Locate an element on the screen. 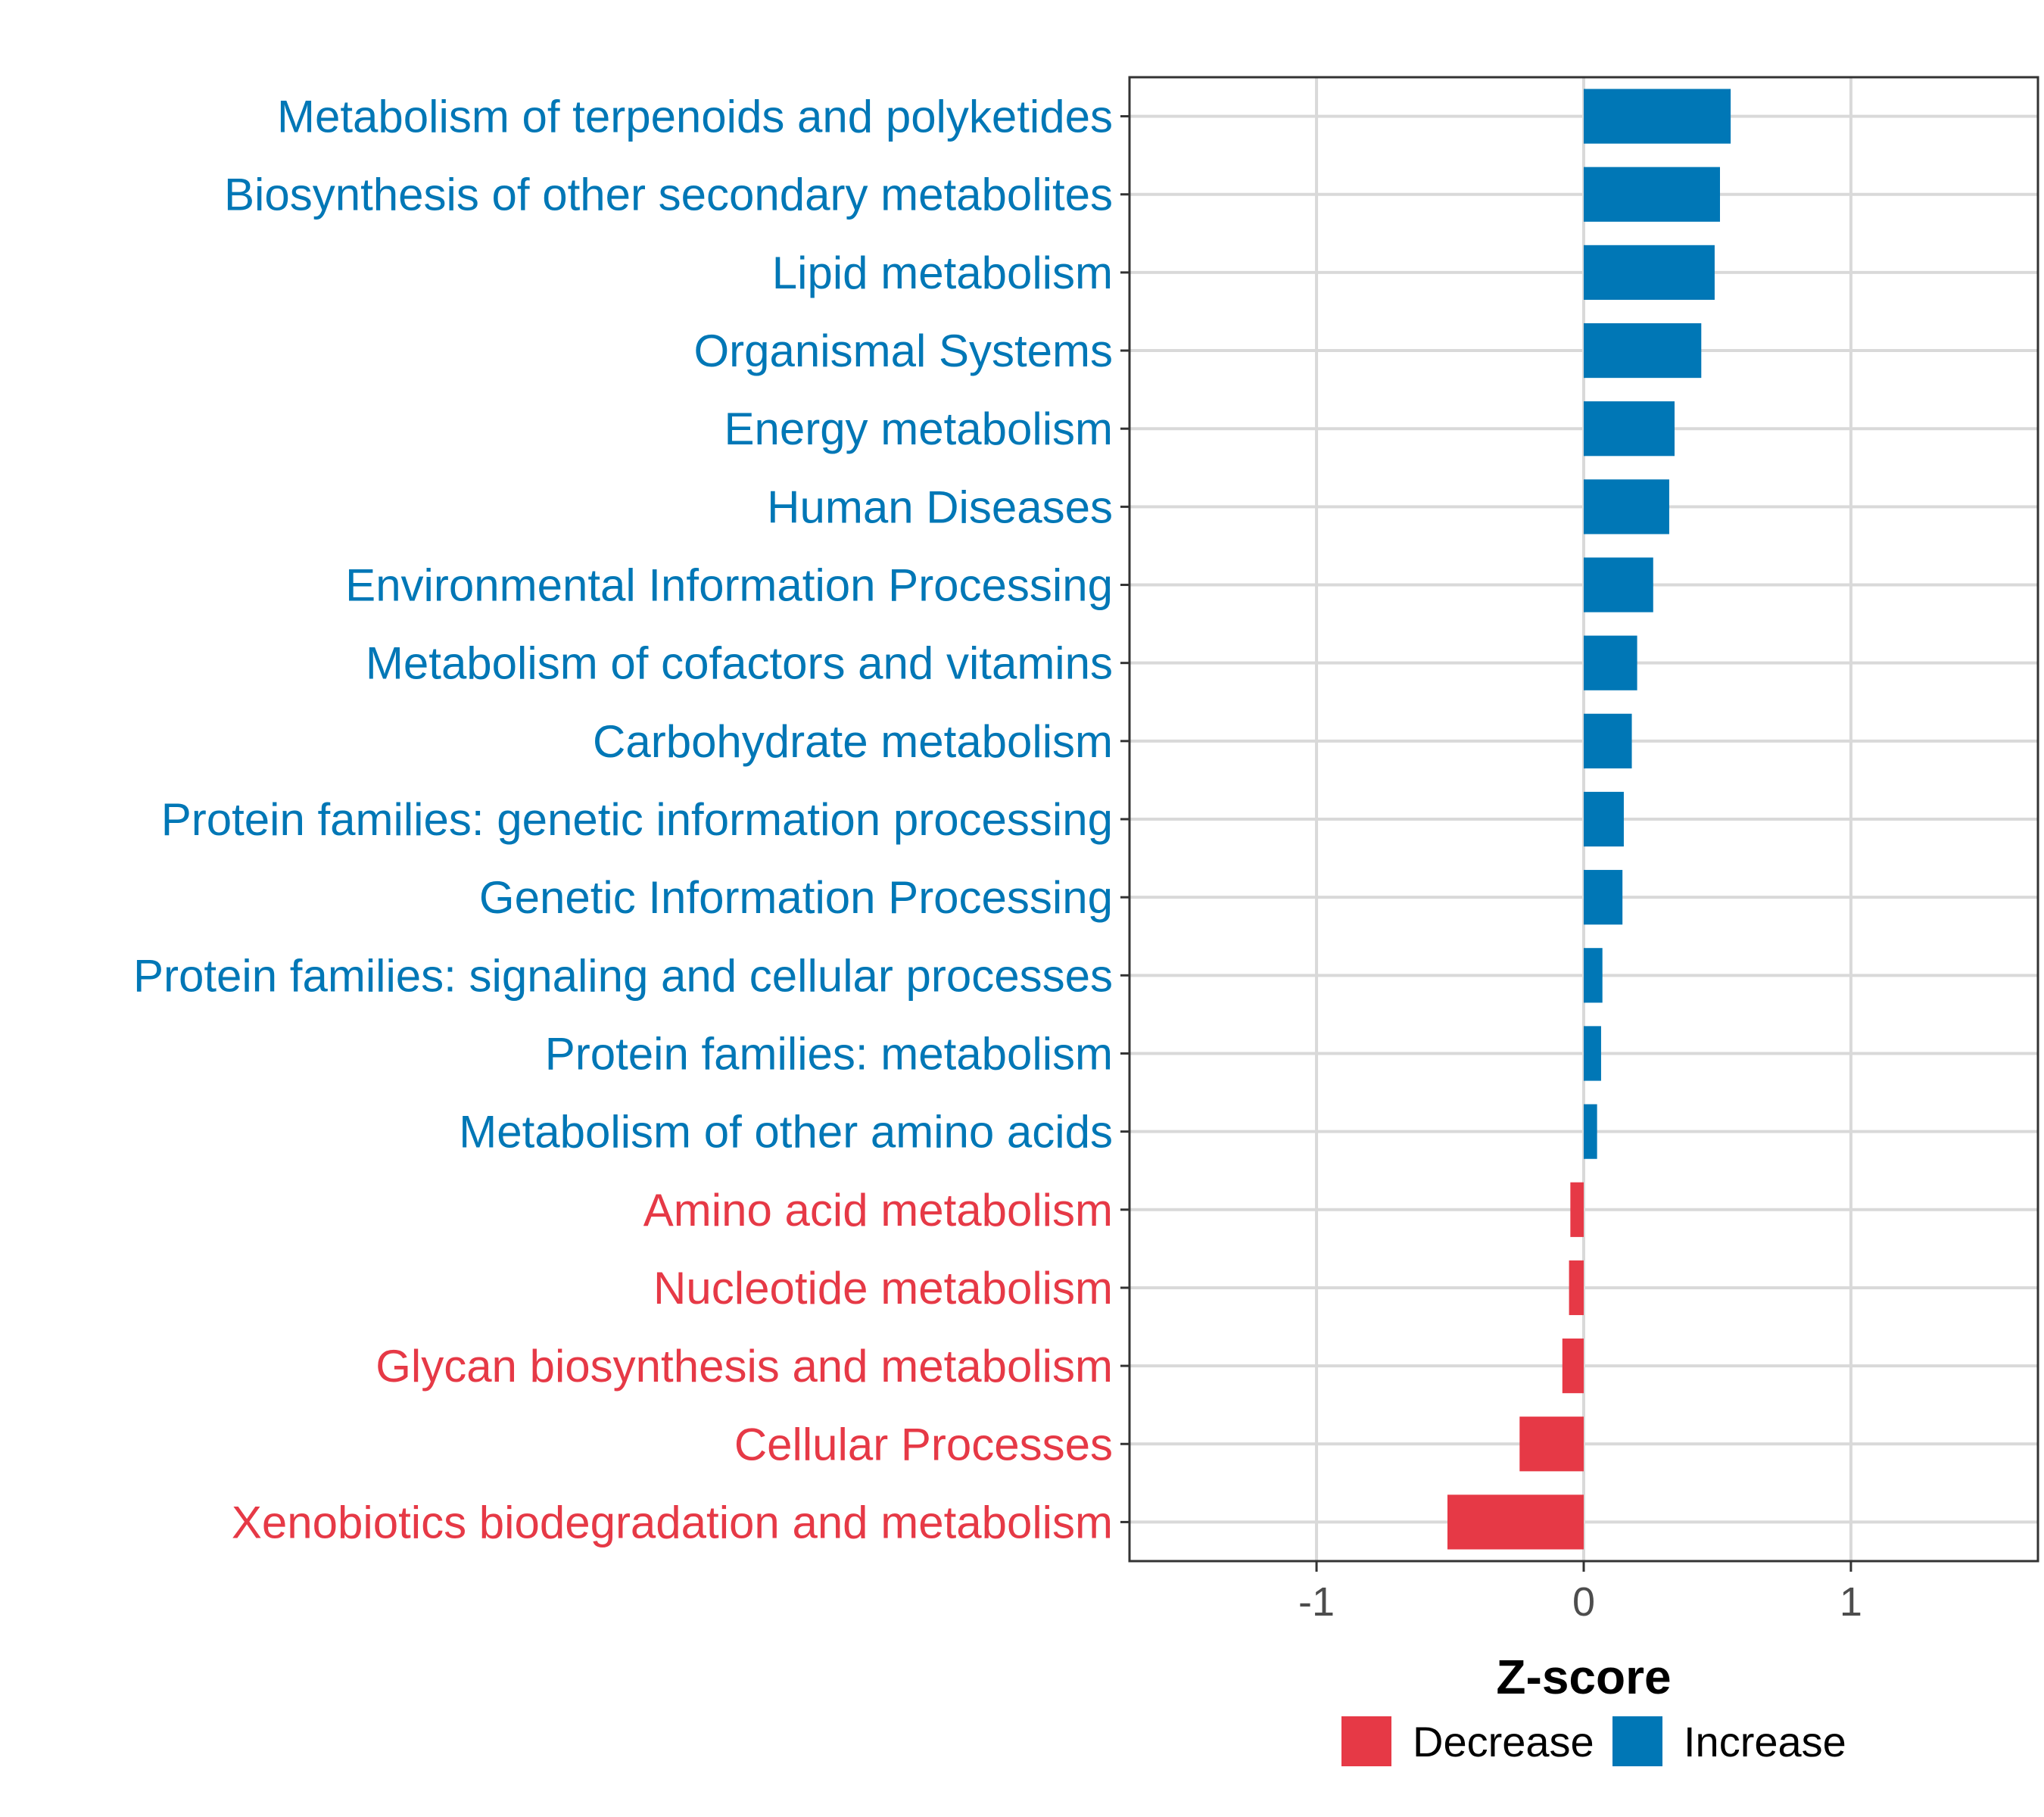  y-tick-label: Protein families: metabolism is located at coordinates (829, 1053).